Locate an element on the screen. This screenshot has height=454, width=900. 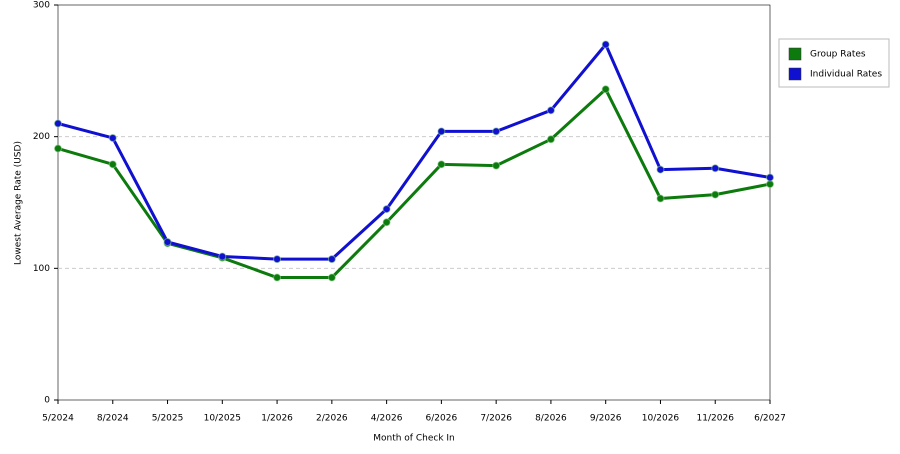
x-axis-label: Month of Check In is located at coordinates (414, 439).